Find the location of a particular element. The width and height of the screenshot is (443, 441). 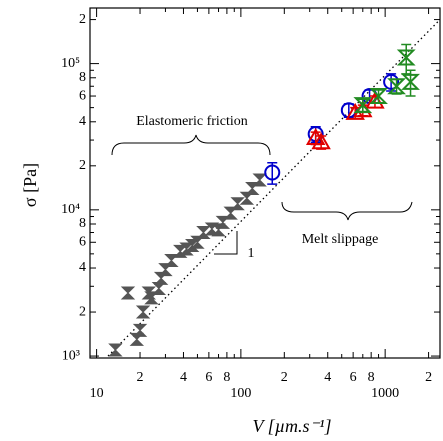

annotation: Melt slippage is located at coordinates (340, 239).